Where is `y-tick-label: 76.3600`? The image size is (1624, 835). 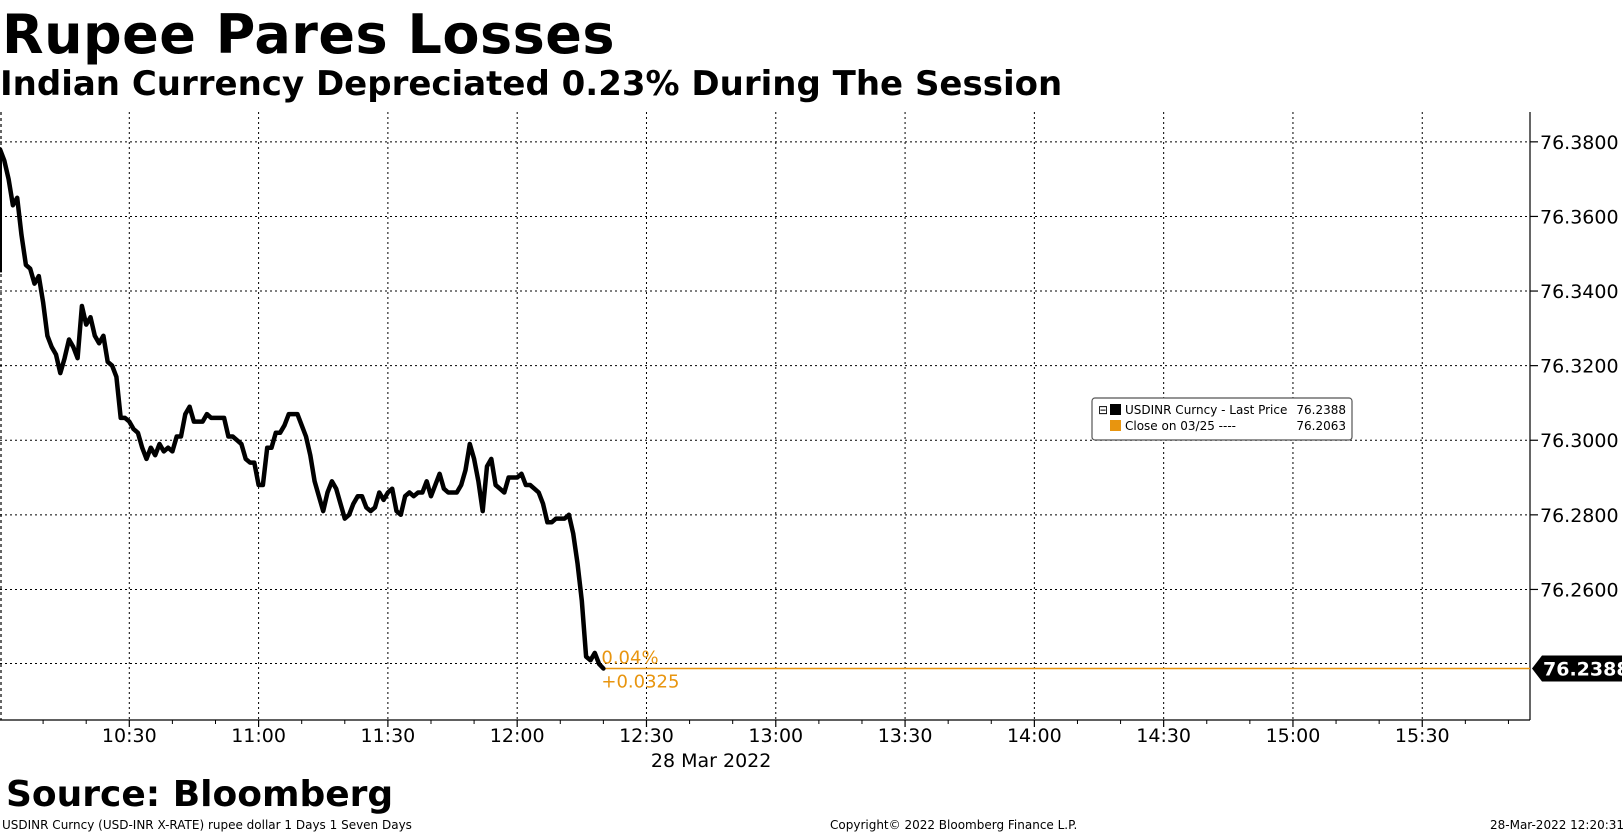 y-tick-label: 76.3600 is located at coordinates (1579, 217).